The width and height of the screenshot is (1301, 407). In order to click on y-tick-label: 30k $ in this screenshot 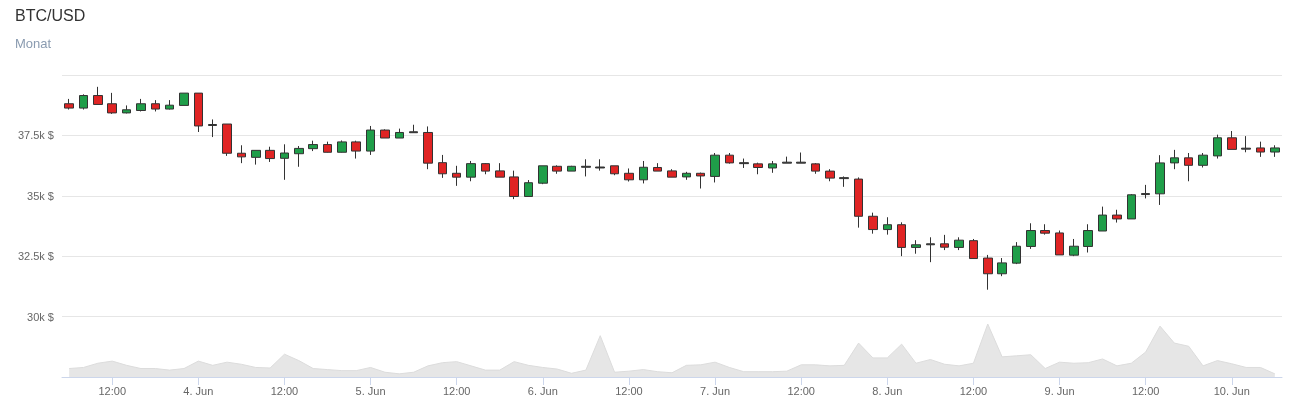, I will do `click(40, 316)`.